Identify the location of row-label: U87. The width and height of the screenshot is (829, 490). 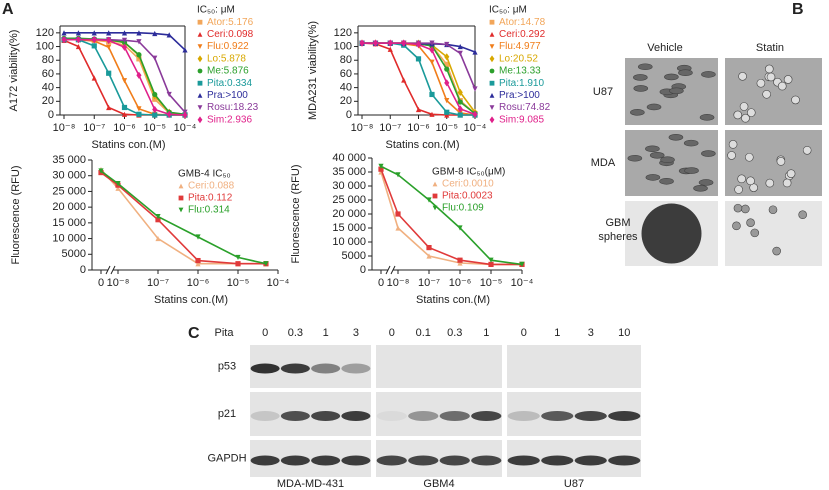
(603, 92).